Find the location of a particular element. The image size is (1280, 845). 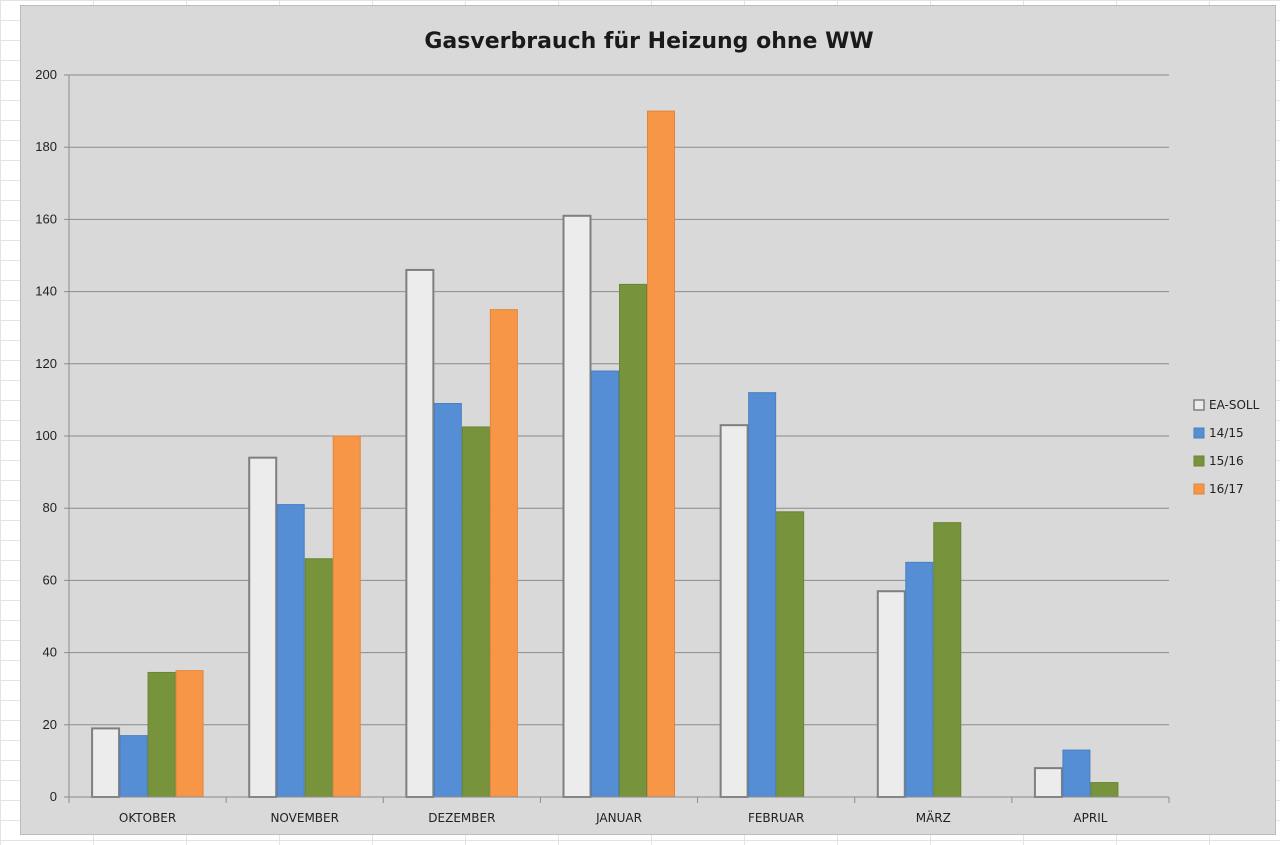

category-label: JANUAR is located at coordinates (618, 818).